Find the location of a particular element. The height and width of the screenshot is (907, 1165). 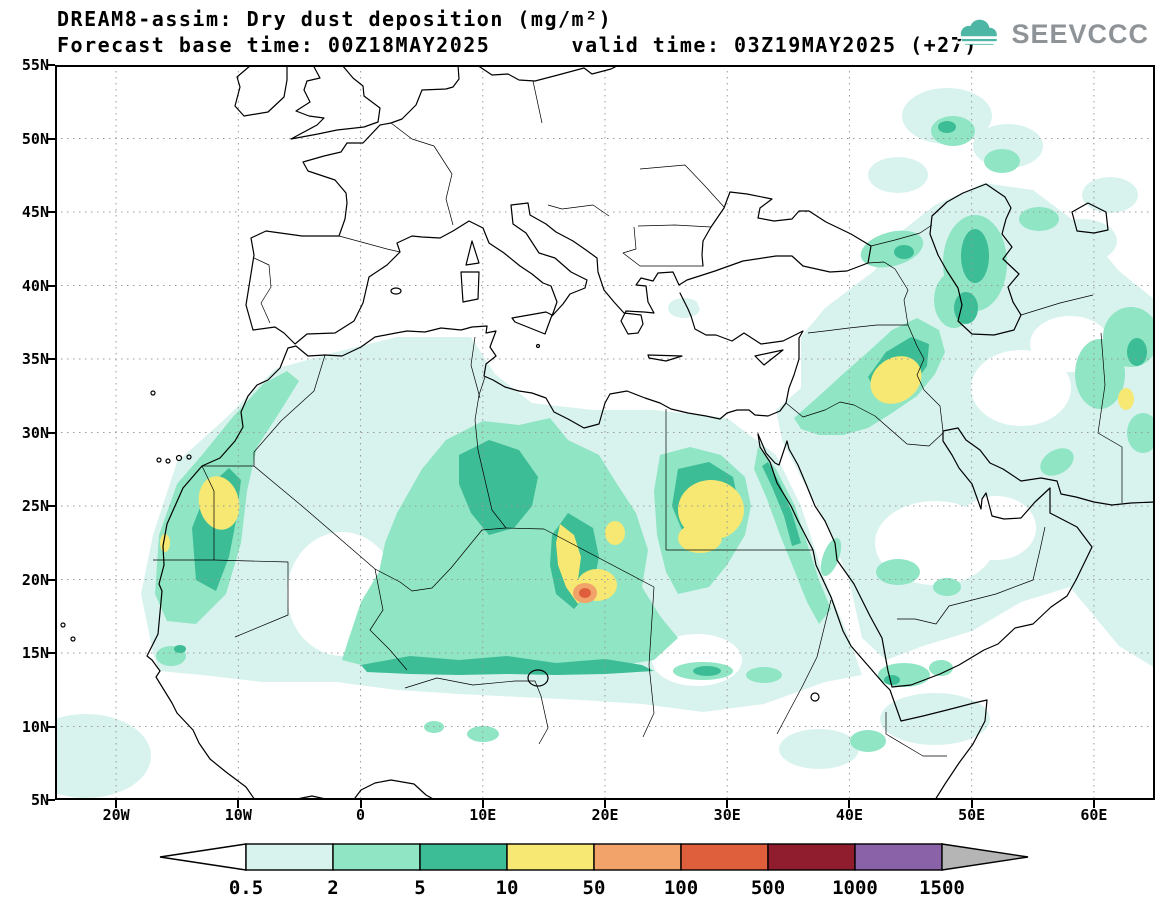

colorbar-canvas: 0.5 2 5 10 50 100 500 1000 1500 is located at coordinates (594, 871).